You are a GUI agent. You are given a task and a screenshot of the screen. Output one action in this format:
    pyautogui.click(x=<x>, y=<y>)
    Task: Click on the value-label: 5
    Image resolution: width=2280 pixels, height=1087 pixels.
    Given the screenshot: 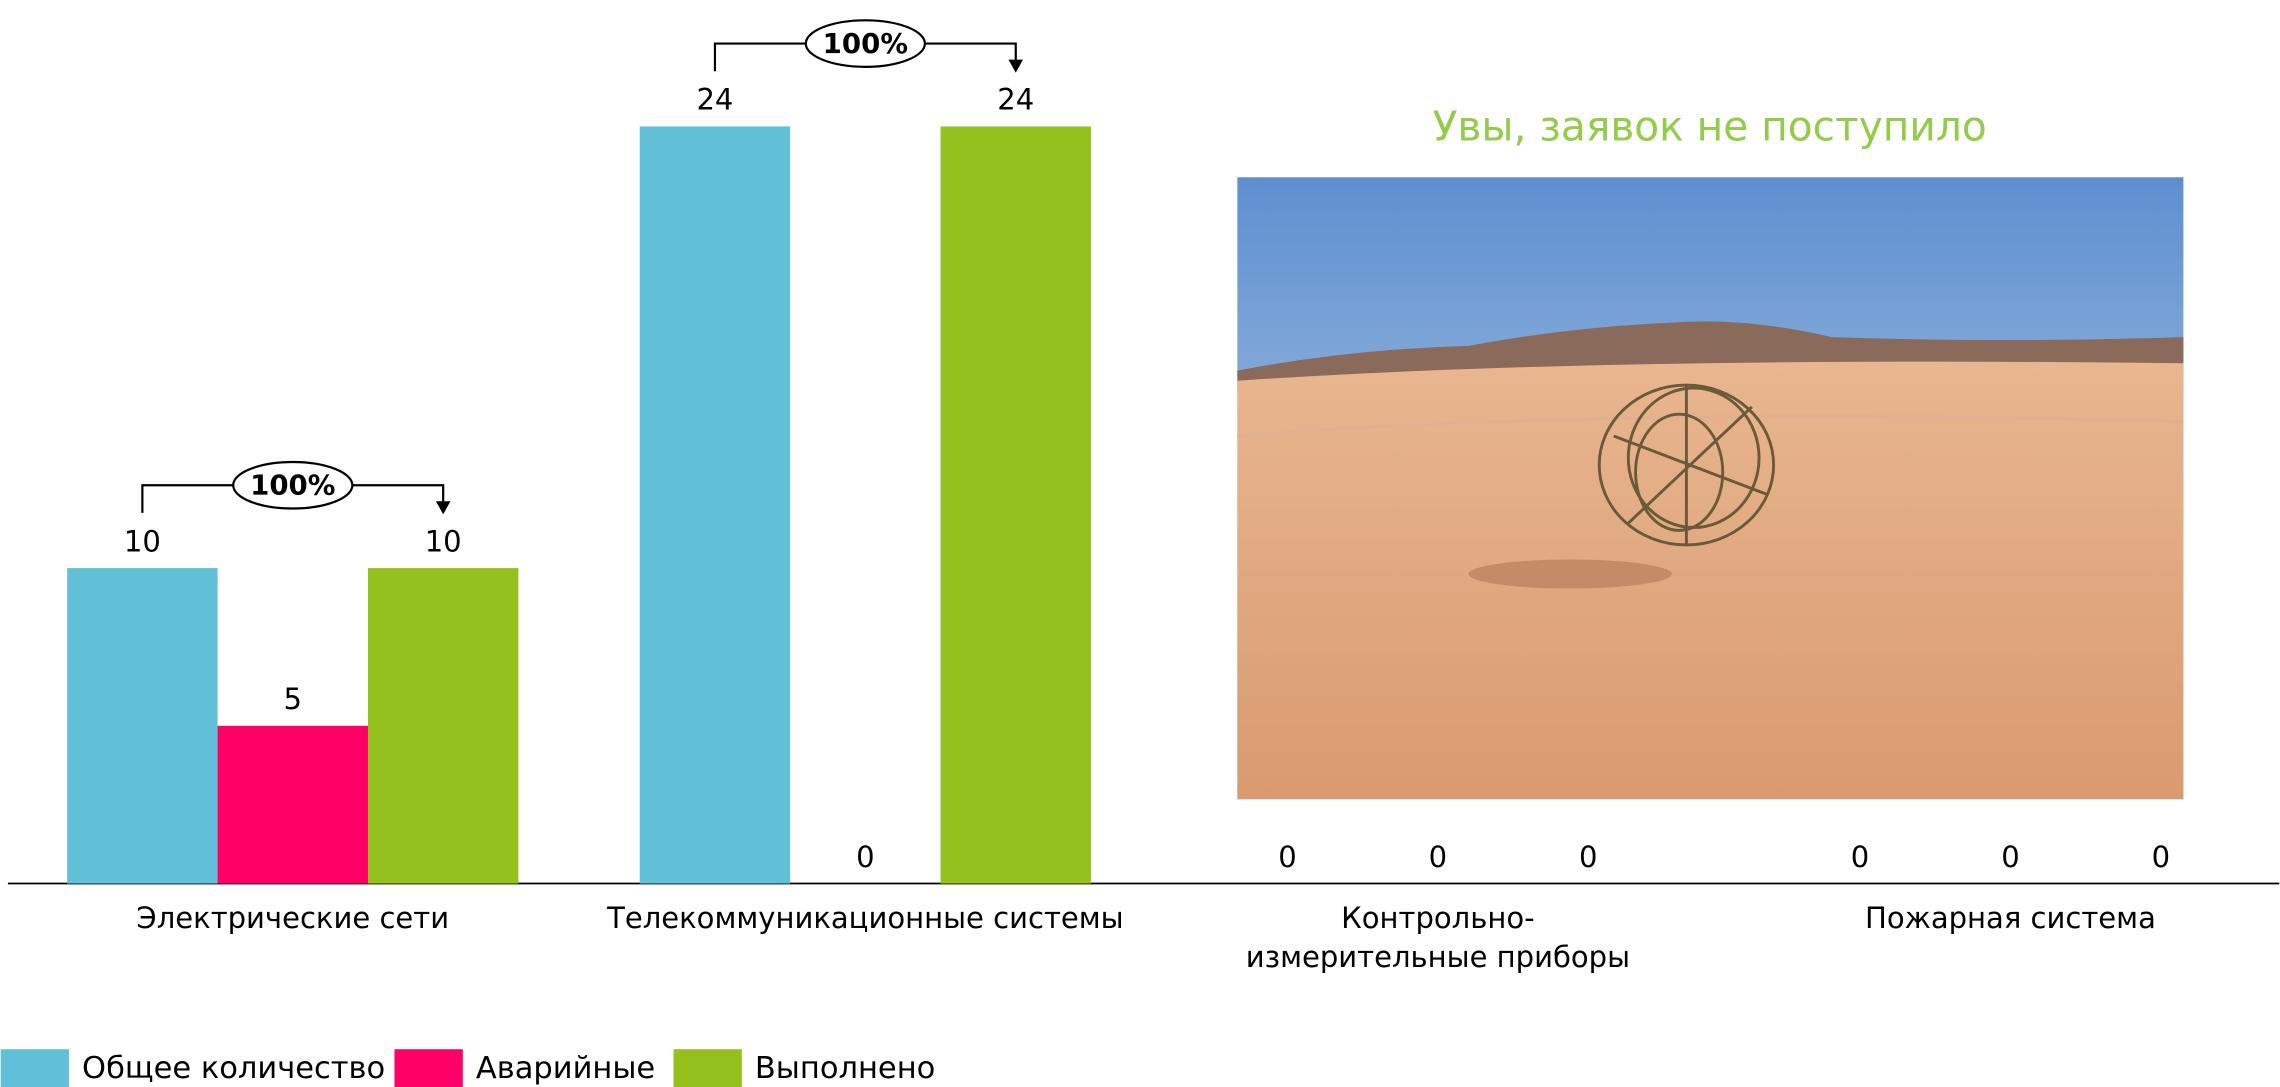 What is the action you would take?
    pyautogui.click(x=293, y=699)
    